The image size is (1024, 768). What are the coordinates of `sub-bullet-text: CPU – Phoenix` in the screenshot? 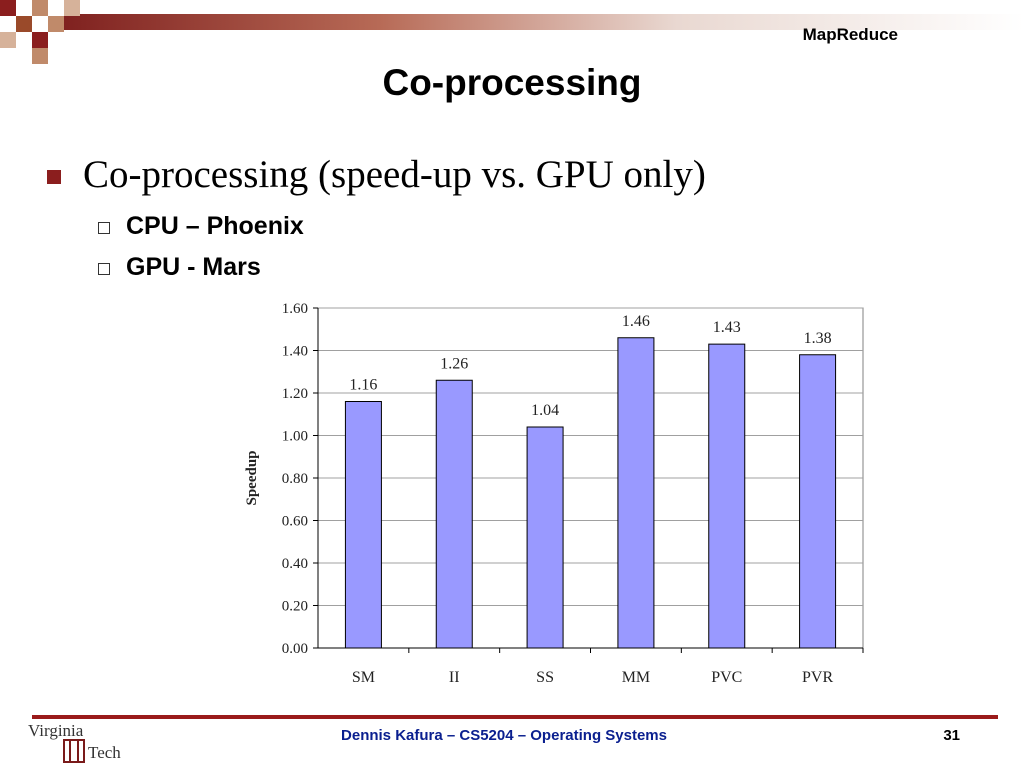 It's located at (215, 226).